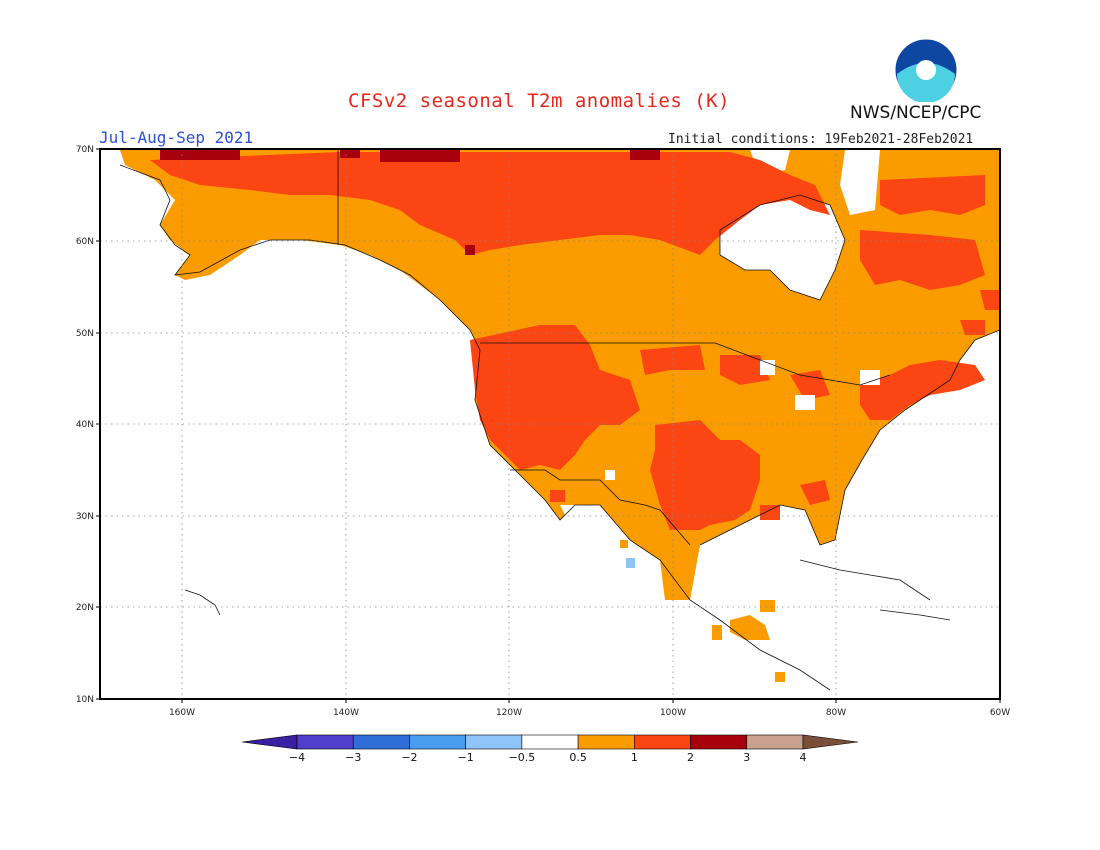 The width and height of the screenshot is (1100, 850). What do you see at coordinates (353, 757) in the screenshot?
I see `colorbar-tick-label: −3` at bounding box center [353, 757].